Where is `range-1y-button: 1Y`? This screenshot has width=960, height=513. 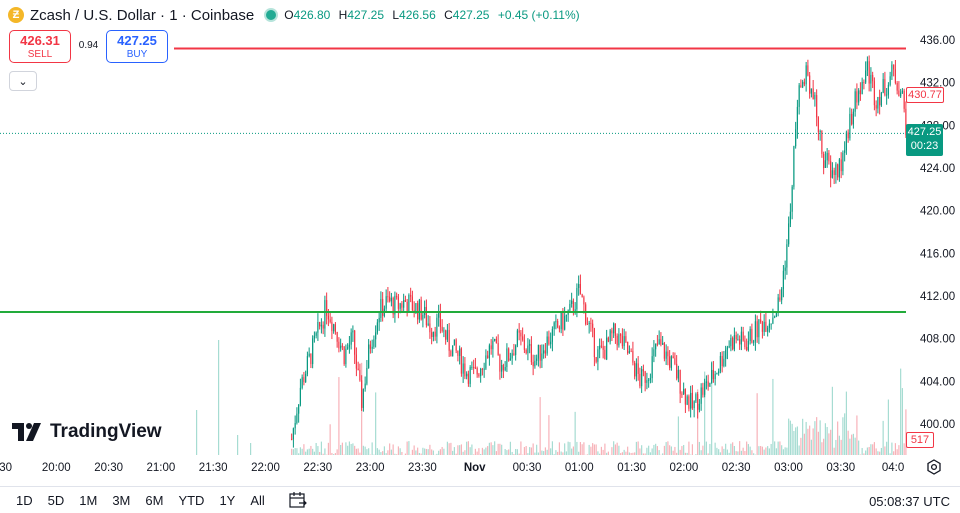
range-1y-button: 1Y is located at coordinates (227, 500).